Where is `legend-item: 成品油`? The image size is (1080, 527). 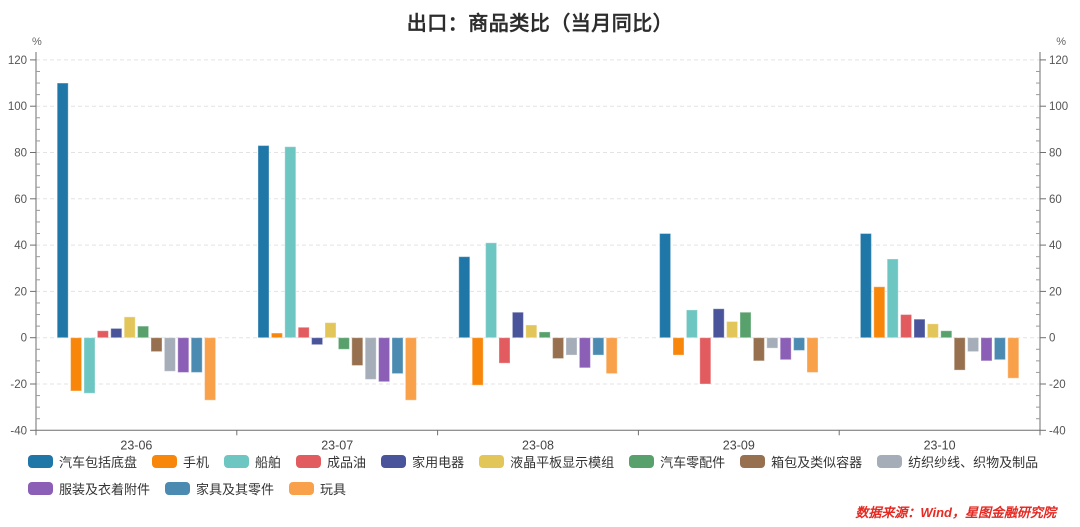
legend-item: 成品油 is located at coordinates (331, 461).